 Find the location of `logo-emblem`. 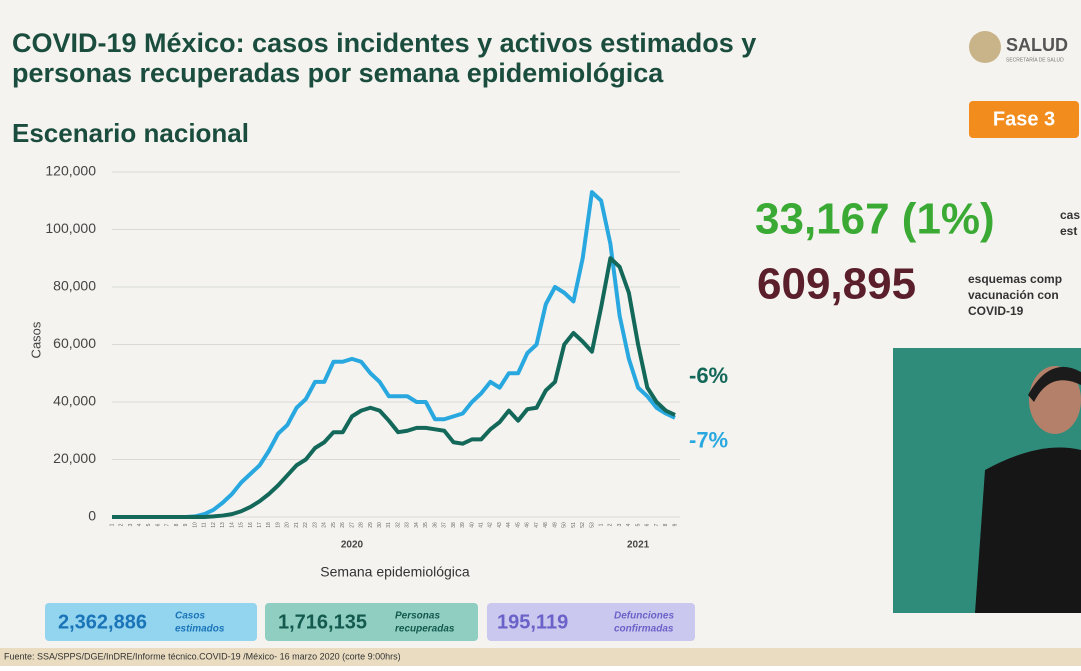

logo-emblem is located at coordinates (985, 47).